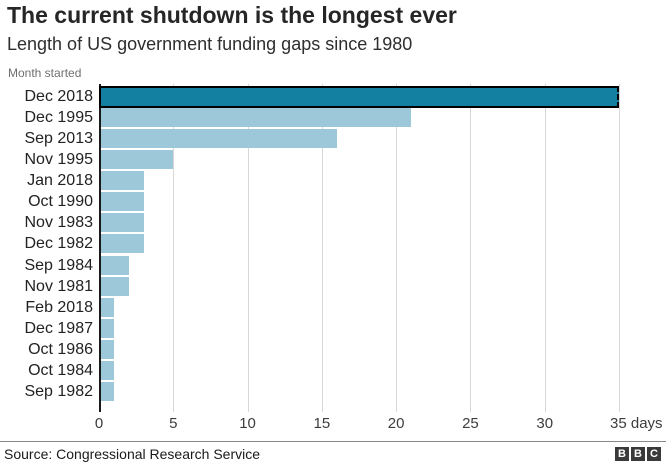 This screenshot has width=666, height=468. I want to click on bar-sep-1982, so click(107, 391).